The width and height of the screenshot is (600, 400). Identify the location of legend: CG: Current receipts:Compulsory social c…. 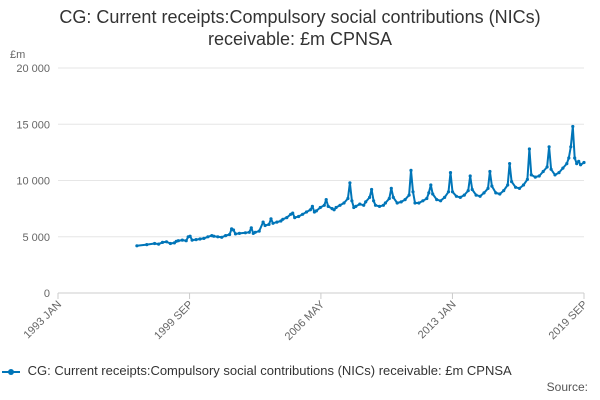
(257, 370).